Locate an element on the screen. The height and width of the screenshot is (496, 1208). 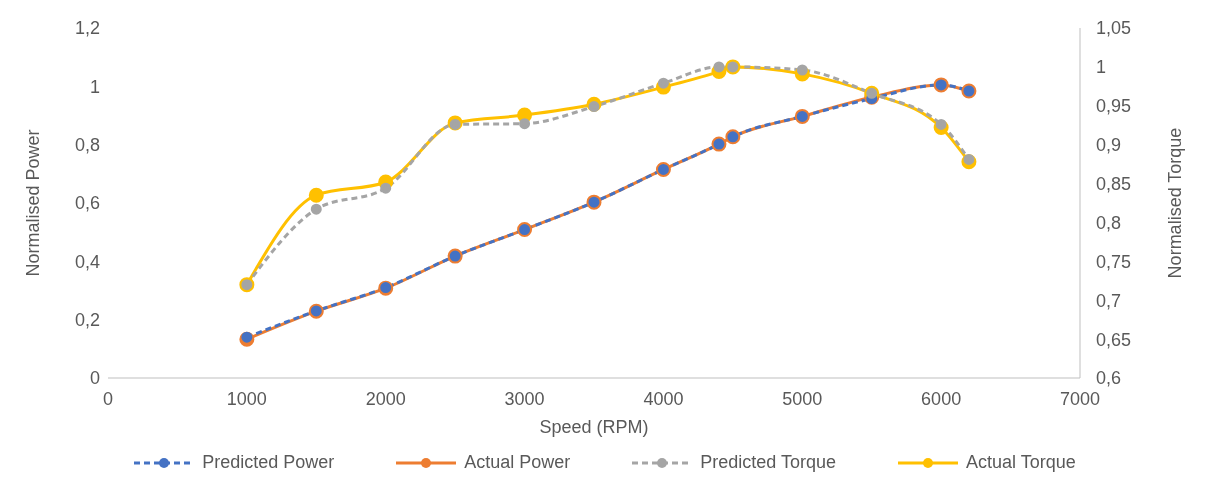
y2-axis-title: Normalised Torque is located at coordinates (1175, 203).